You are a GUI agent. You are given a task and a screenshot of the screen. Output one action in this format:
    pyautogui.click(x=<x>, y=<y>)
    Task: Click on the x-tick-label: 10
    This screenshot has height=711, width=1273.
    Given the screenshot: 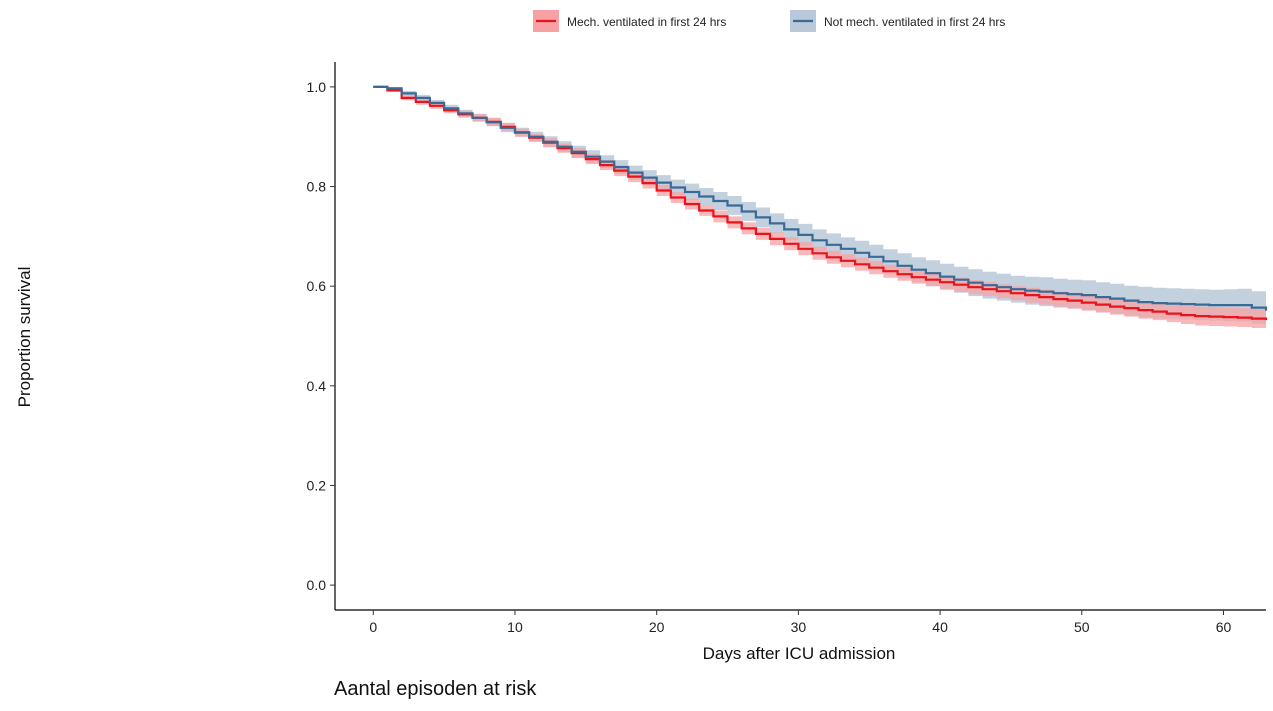 What is the action you would take?
    pyautogui.click(x=515, y=627)
    